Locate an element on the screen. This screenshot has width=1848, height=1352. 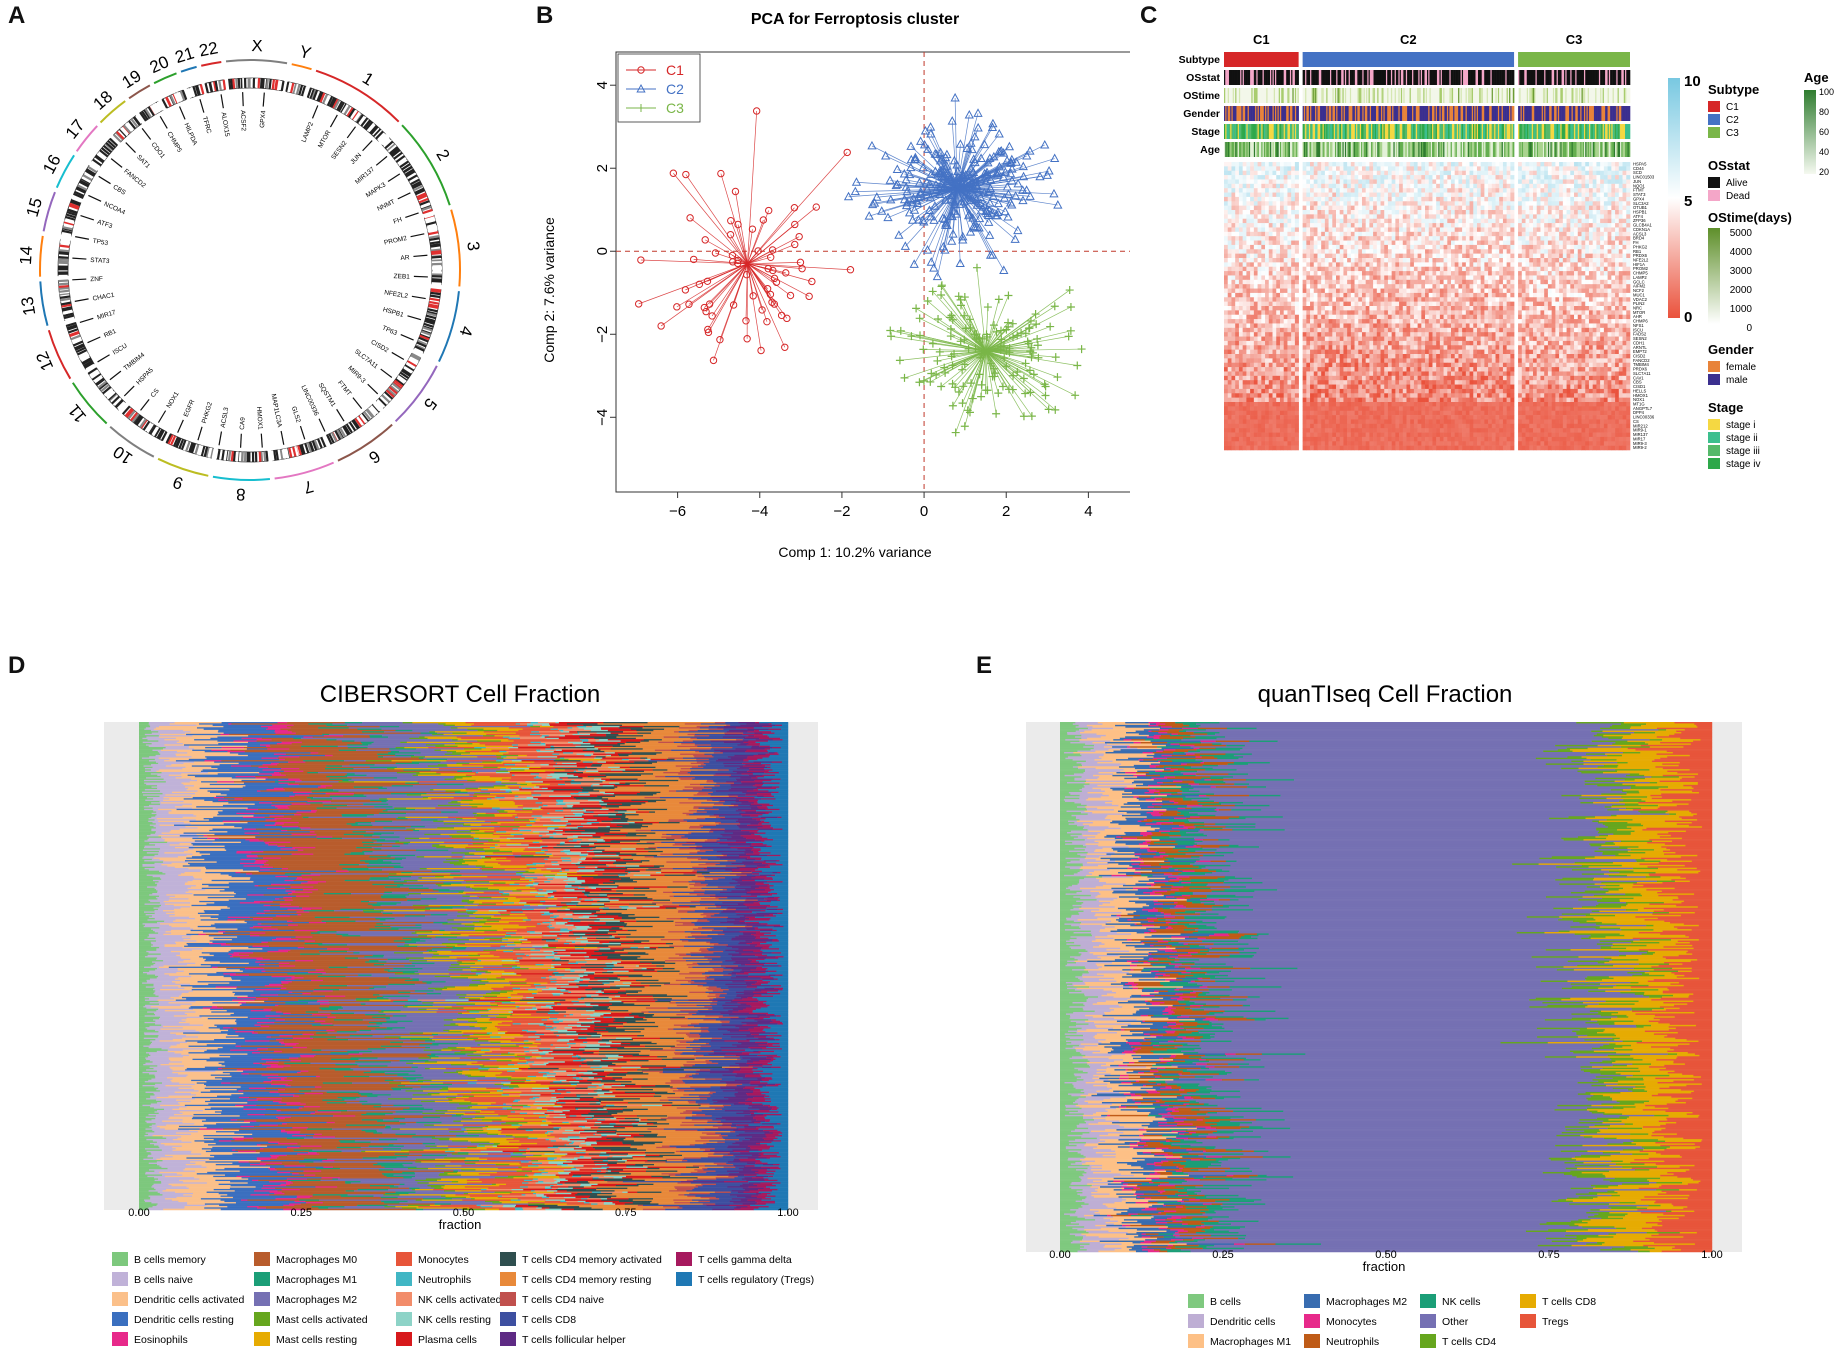
gene-connector is located at coordinates (200, 433).